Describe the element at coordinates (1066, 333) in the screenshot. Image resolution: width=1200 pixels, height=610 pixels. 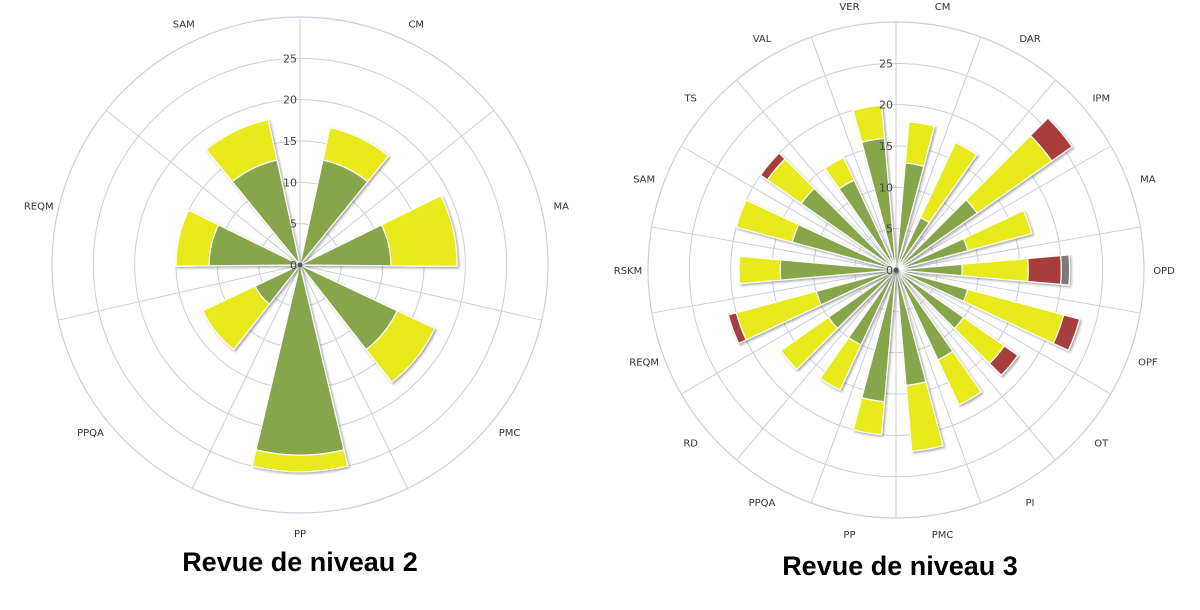
I see `bar-segment-opf-red` at that location.